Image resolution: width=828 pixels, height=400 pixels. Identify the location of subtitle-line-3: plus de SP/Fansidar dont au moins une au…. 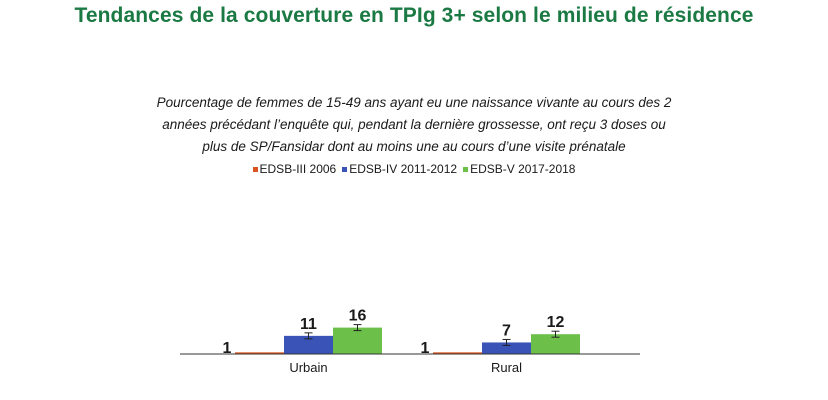
(414, 146).